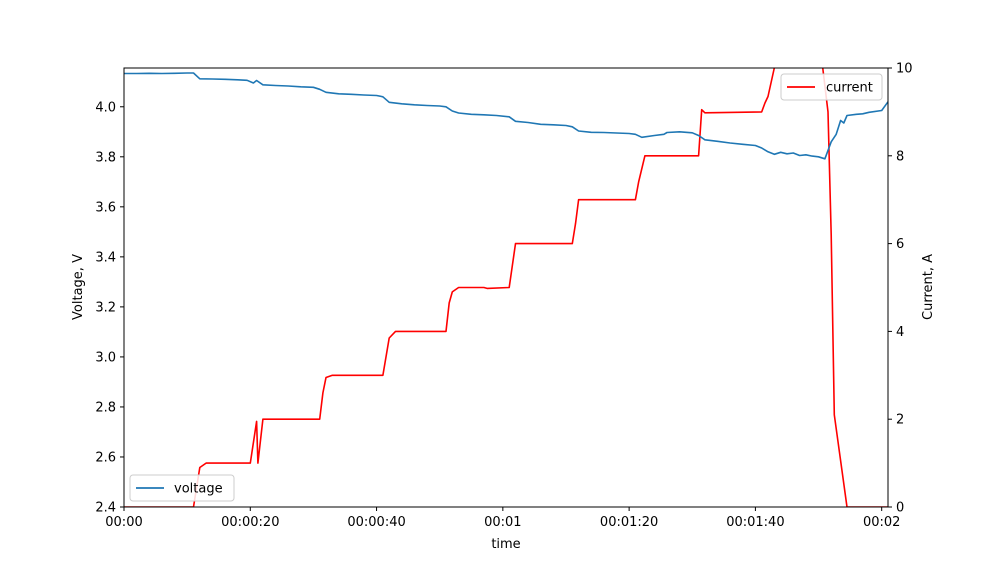 Image resolution: width=988 pixels, height=570 pixels. Describe the element at coordinates (849, 88) in the screenshot. I see `legend-current-label: current` at that location.